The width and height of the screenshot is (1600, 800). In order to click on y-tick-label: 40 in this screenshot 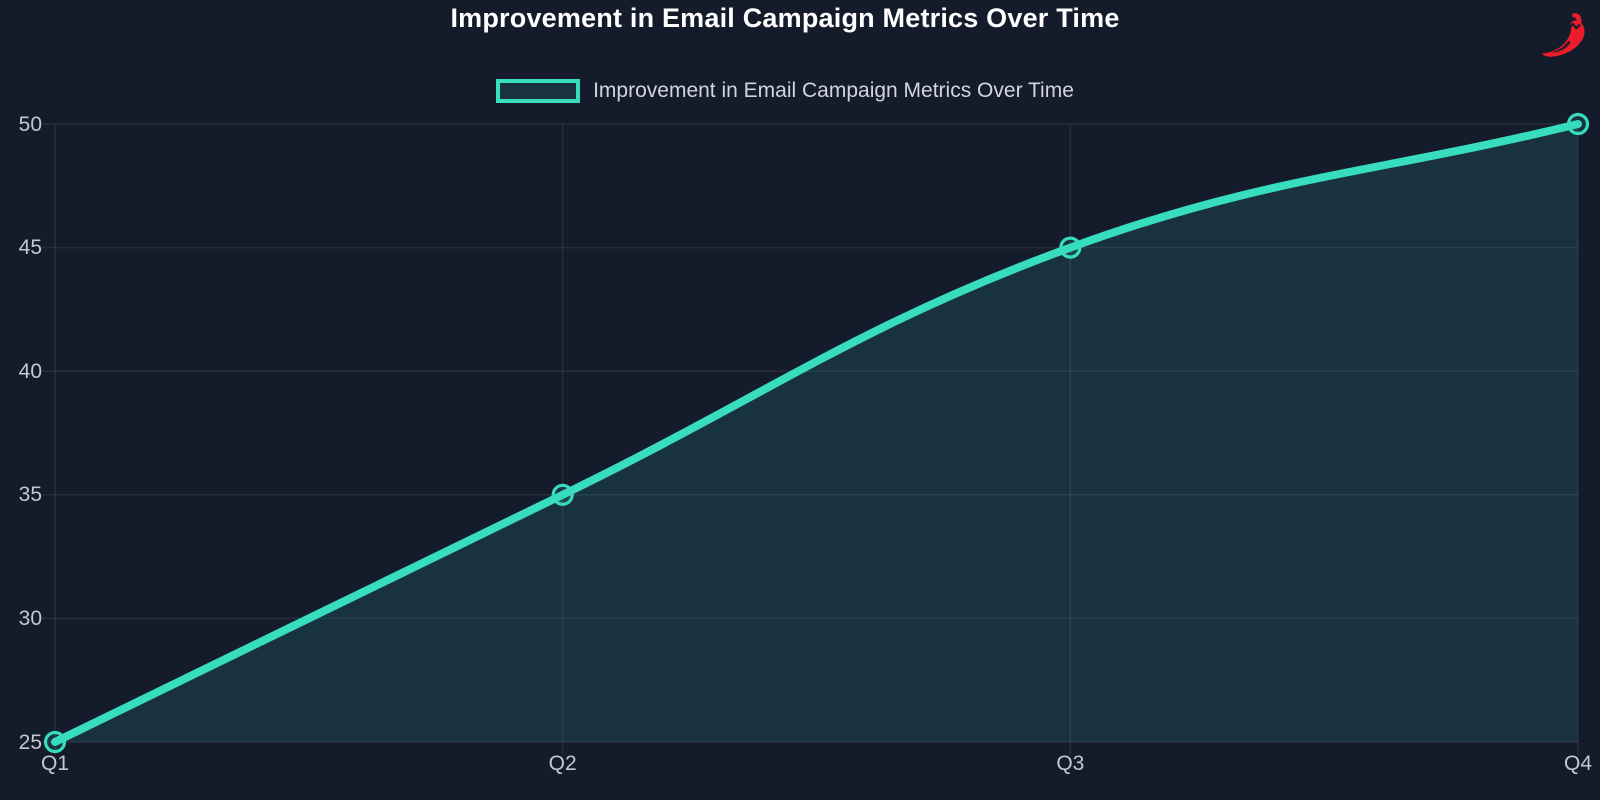, I will do `click(30, 371)`.